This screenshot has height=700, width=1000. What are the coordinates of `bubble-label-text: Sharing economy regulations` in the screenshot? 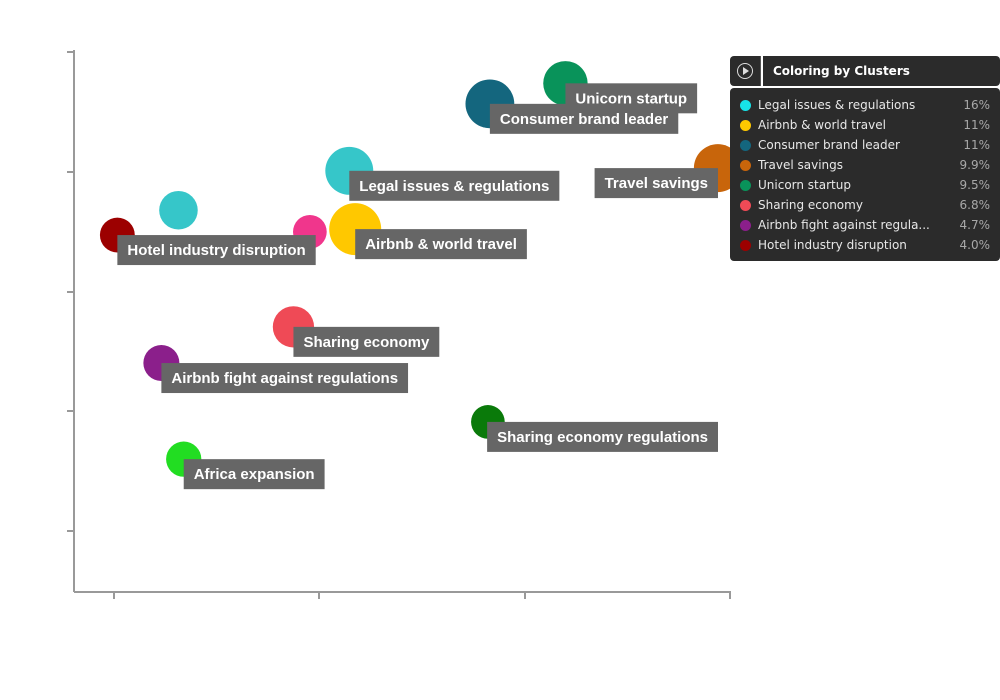 It's located at (602, 437).